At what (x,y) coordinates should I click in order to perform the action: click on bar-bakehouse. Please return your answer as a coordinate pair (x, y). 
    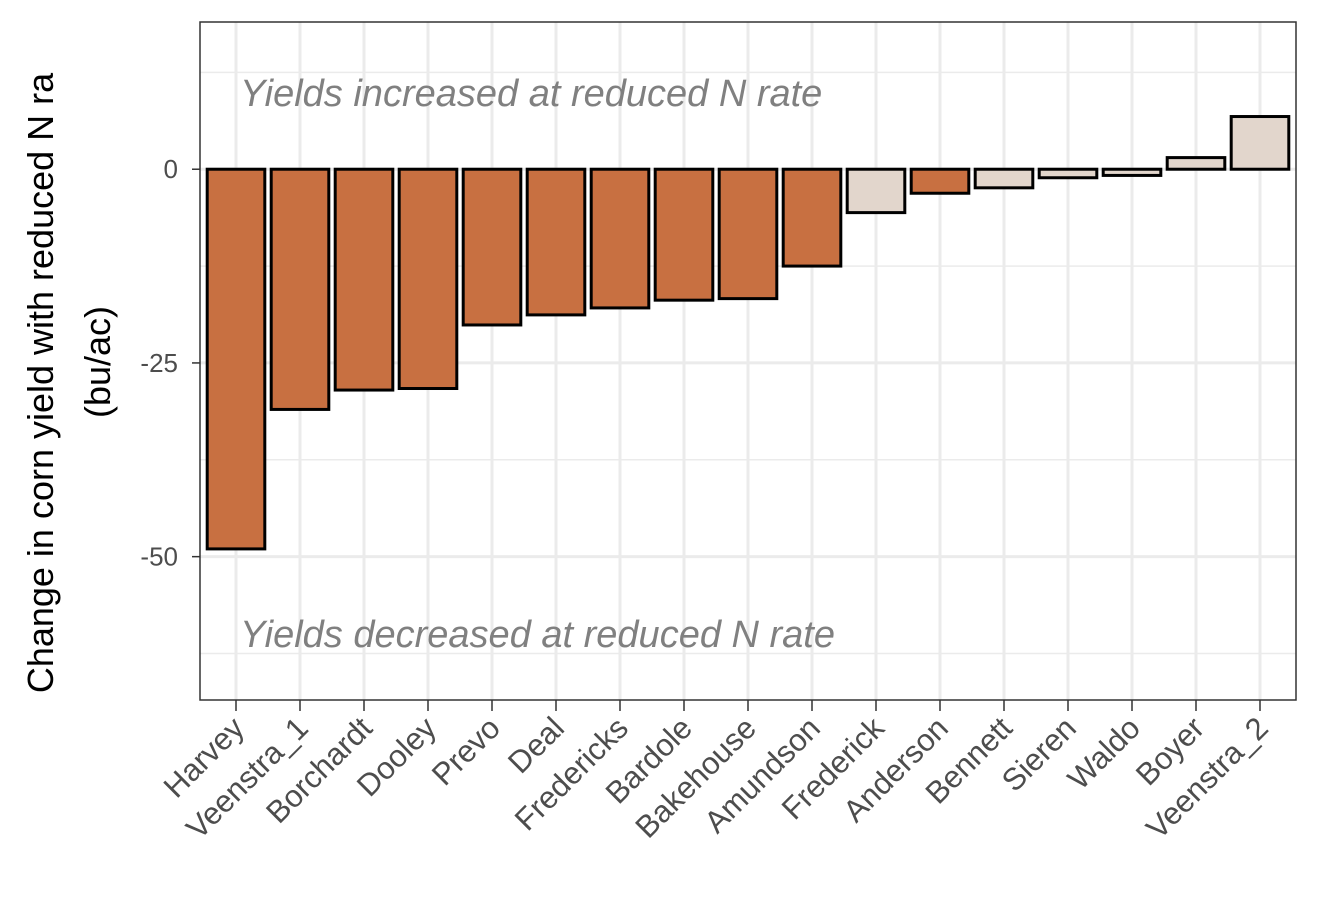
    Looking at the image, I should click on (748, 234).